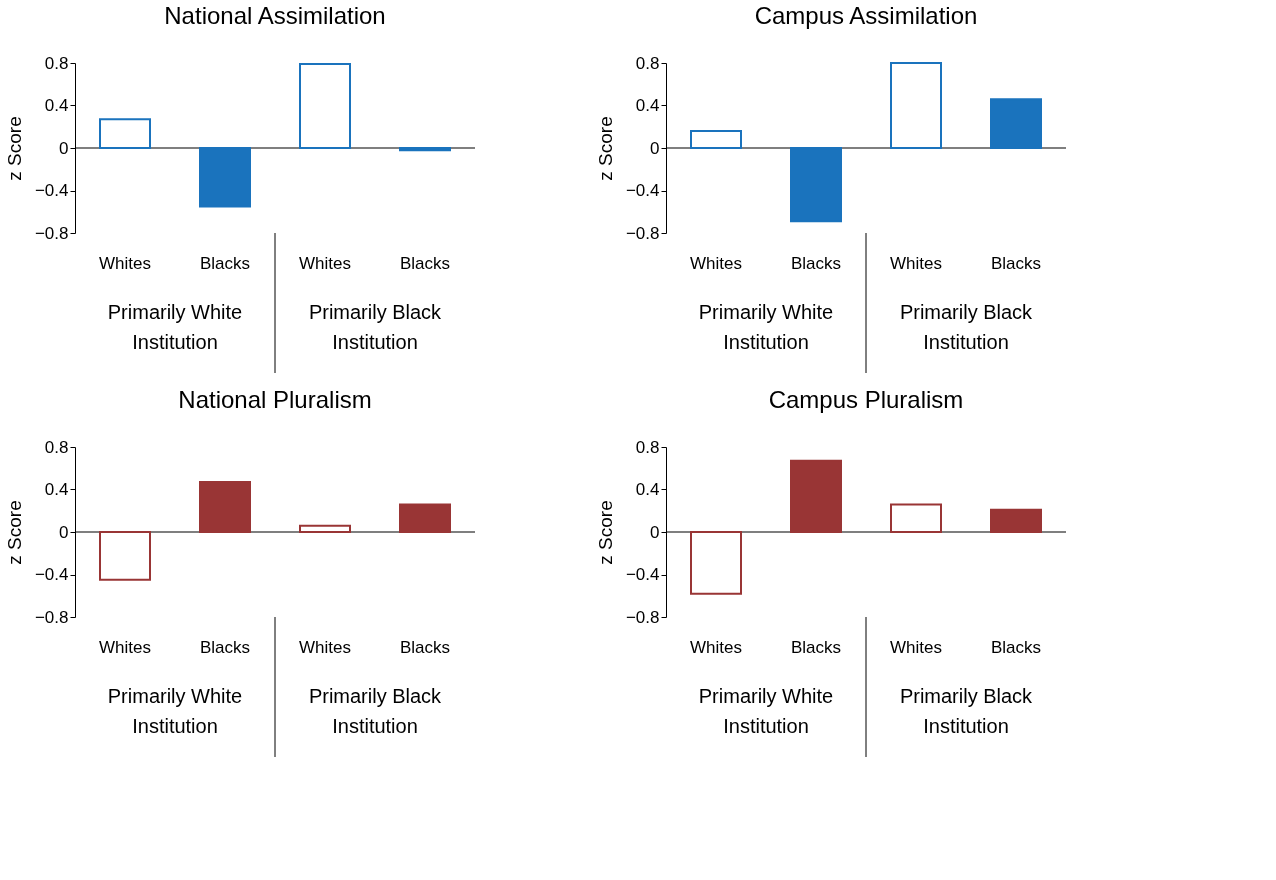  What do you see at coordinates (275, 15) in the screenshot?
I see `chart-title: National Assimilation` at bounding box center [275, 15].